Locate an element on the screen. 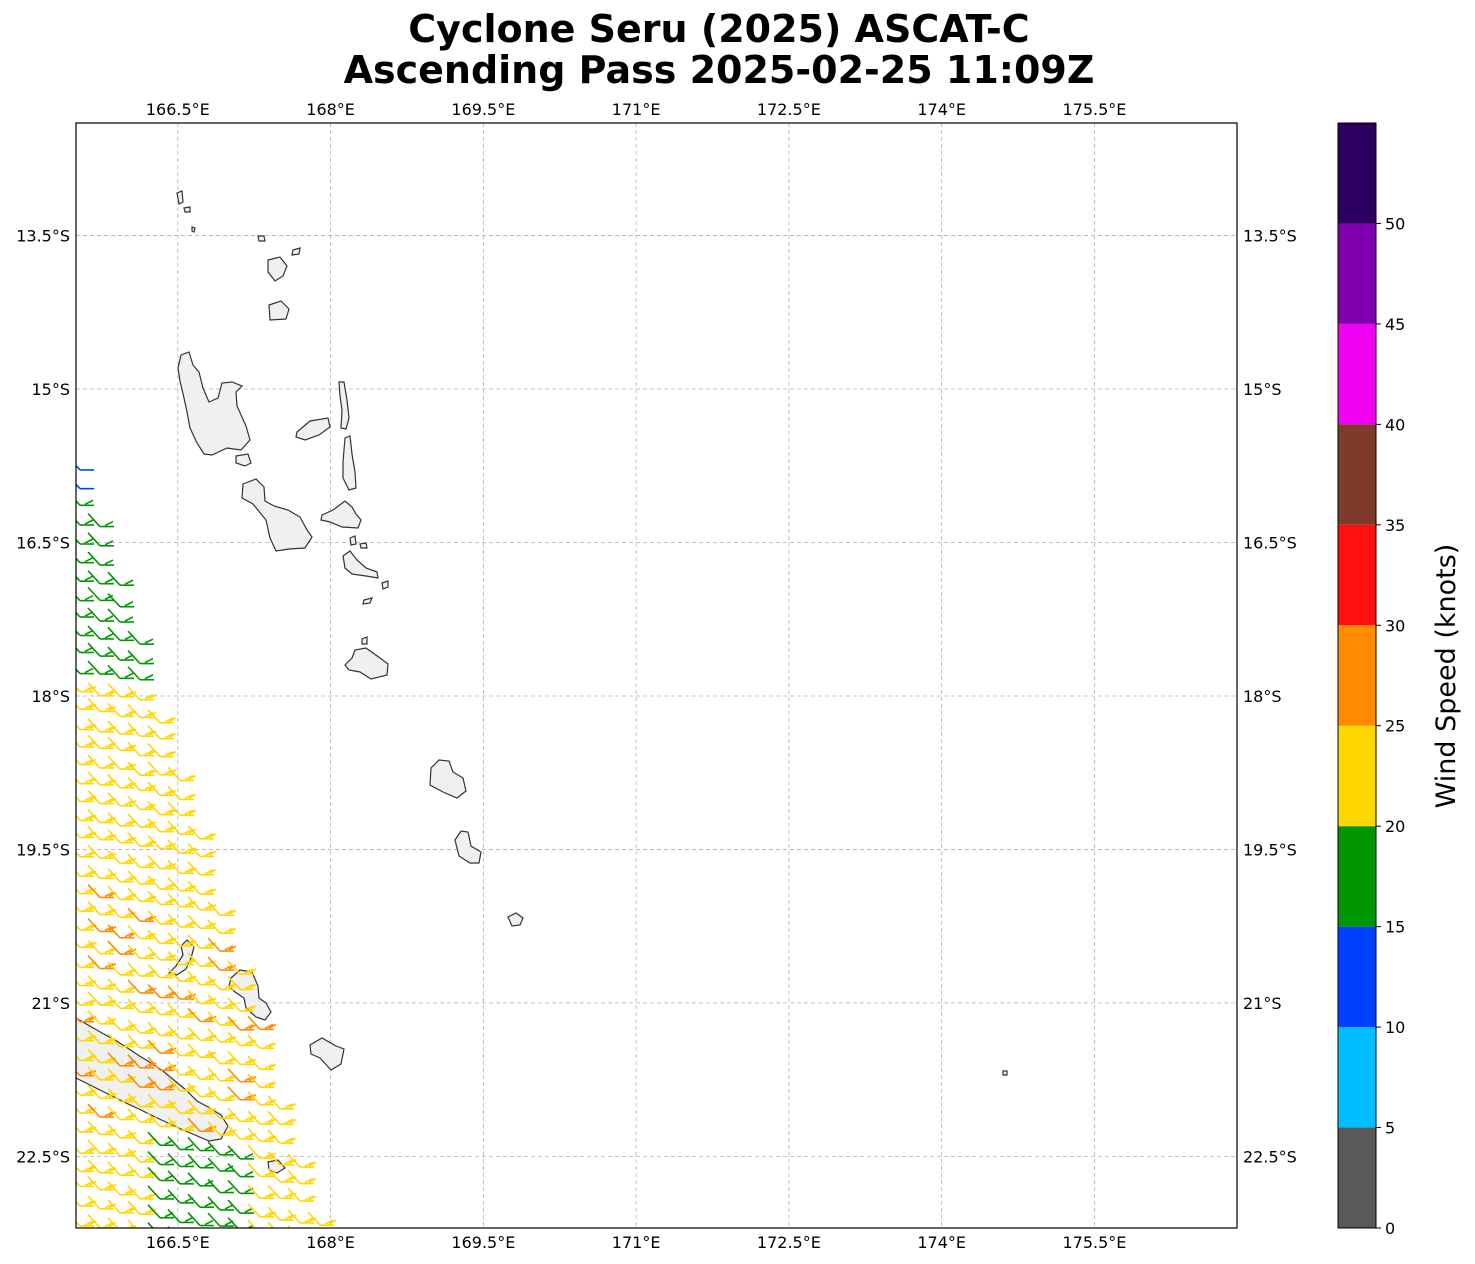  lon-tick-label-top: 174°E is located at coordinates (941, 109).